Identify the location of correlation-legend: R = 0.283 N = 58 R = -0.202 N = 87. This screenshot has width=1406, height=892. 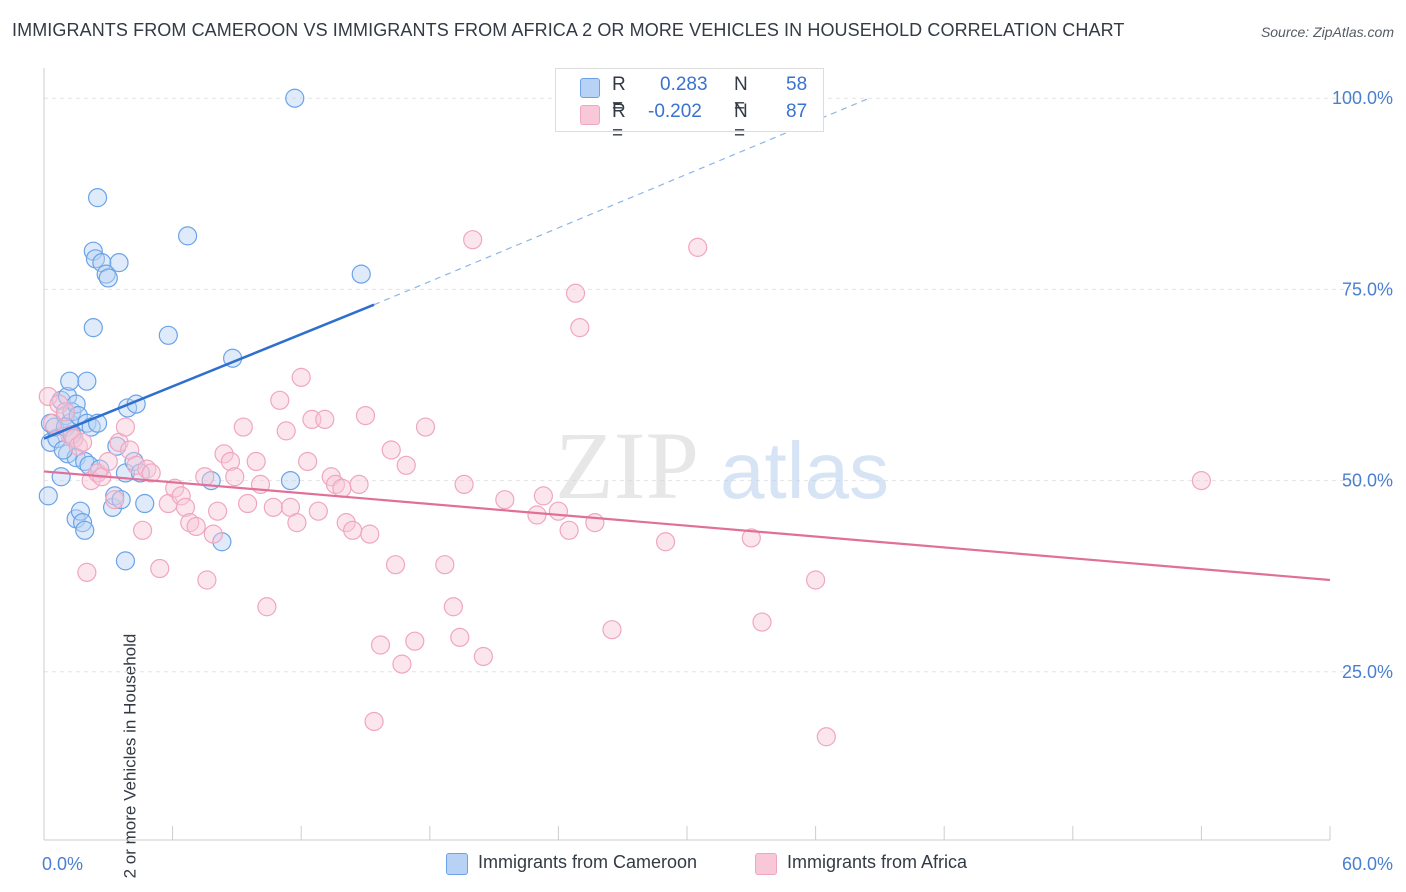
(689, 106).